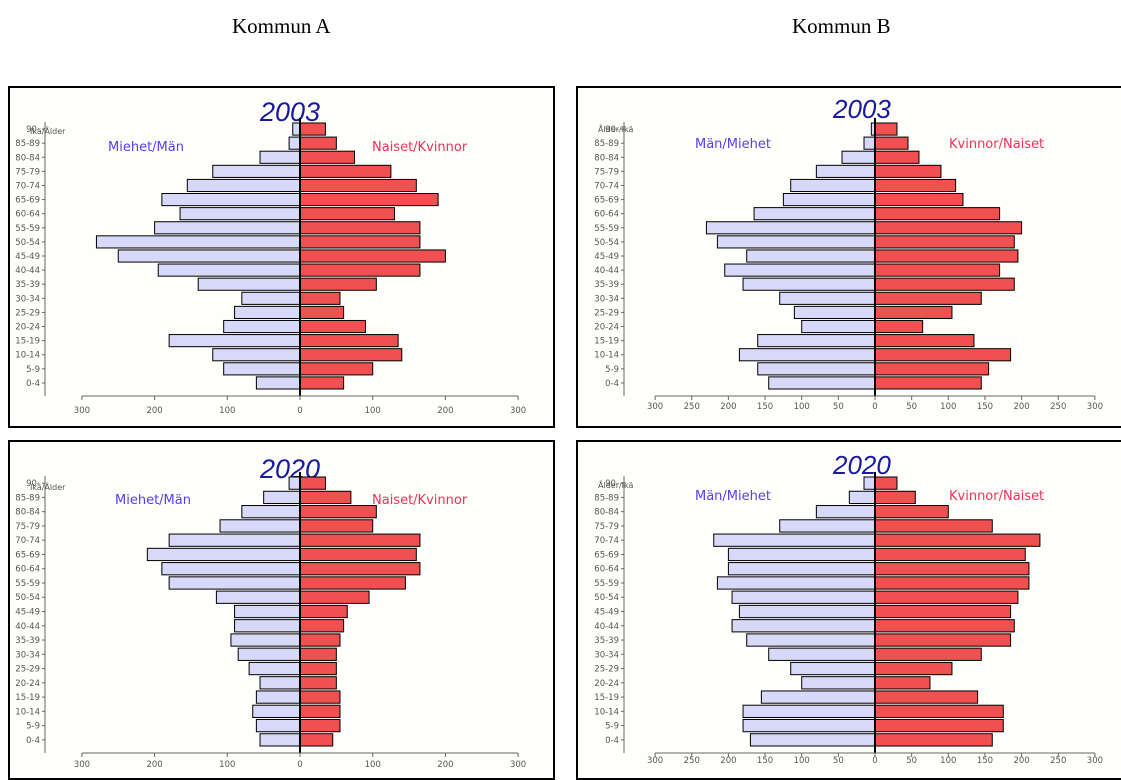 The width and height of the screenshot is (1121, 780). What do you see at coordinates (841, 26) in the screenshot?
I see `kommun-b-heading: Kommun B` at bounding box center [841, 26].